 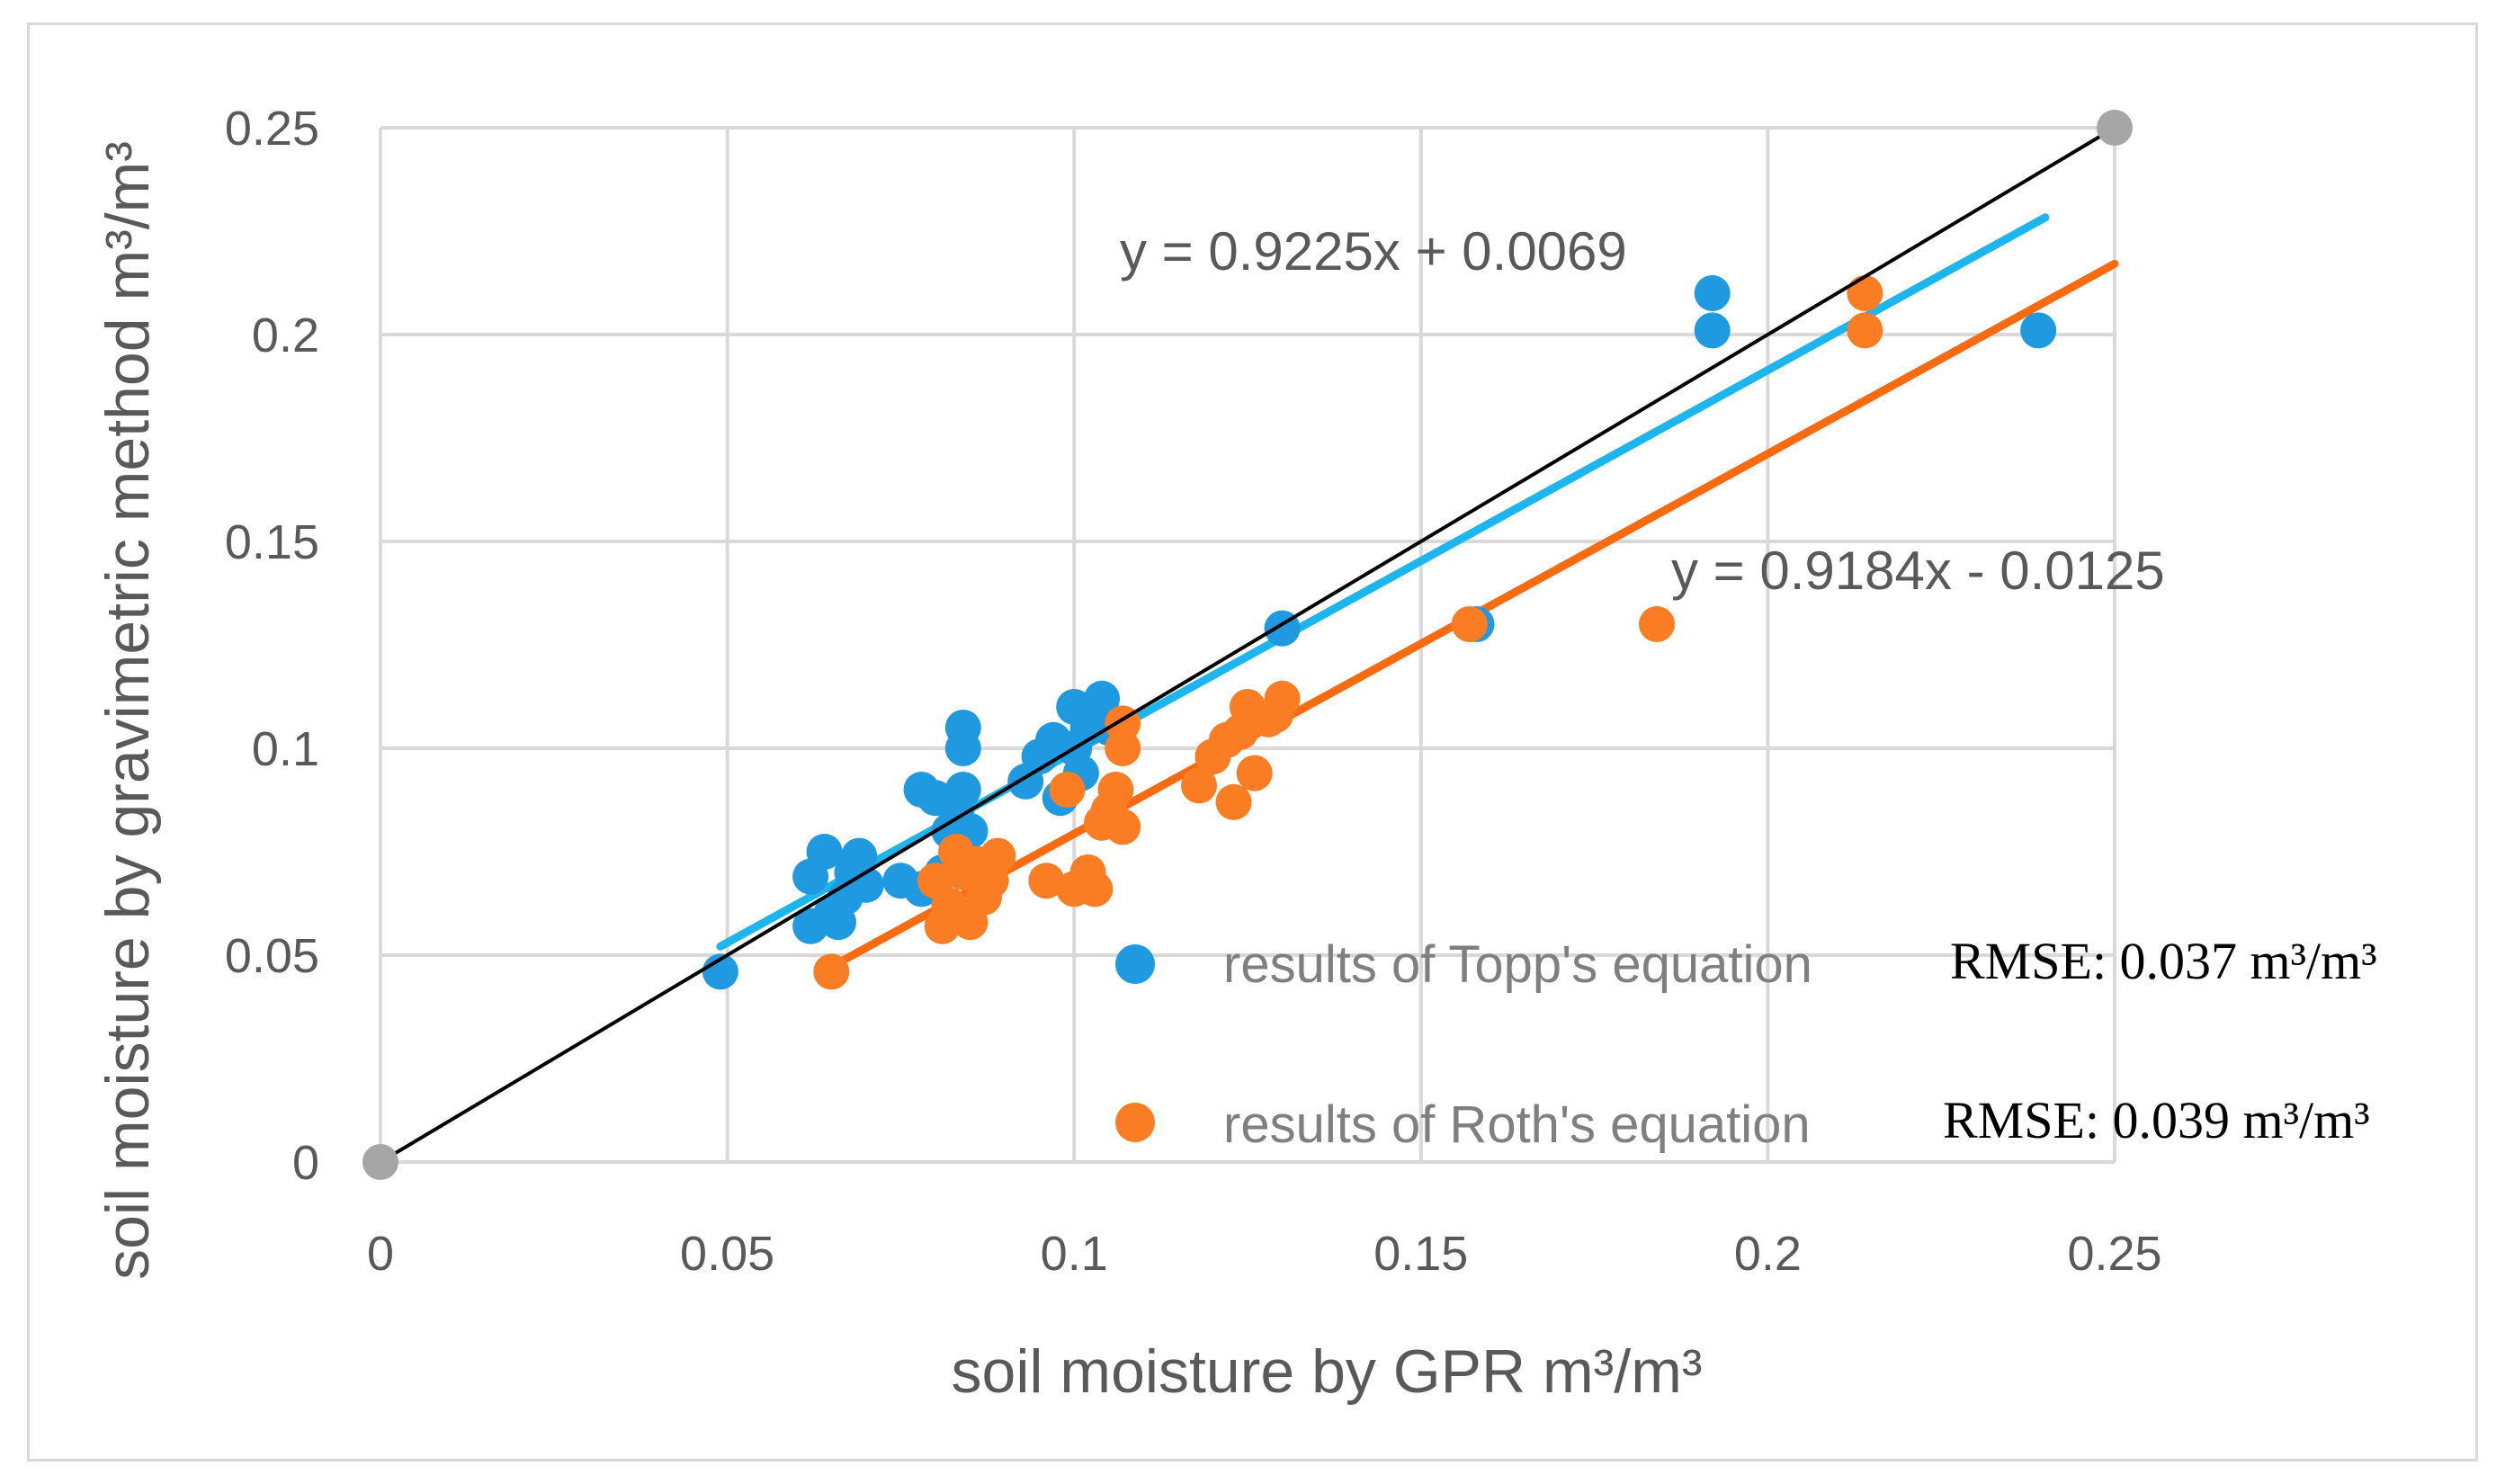 What do you see at coordinates (1517, 964) in the screenshot?
I see `legend-label-topp: results of Topp's equation` at bounding box center [1517, 964].